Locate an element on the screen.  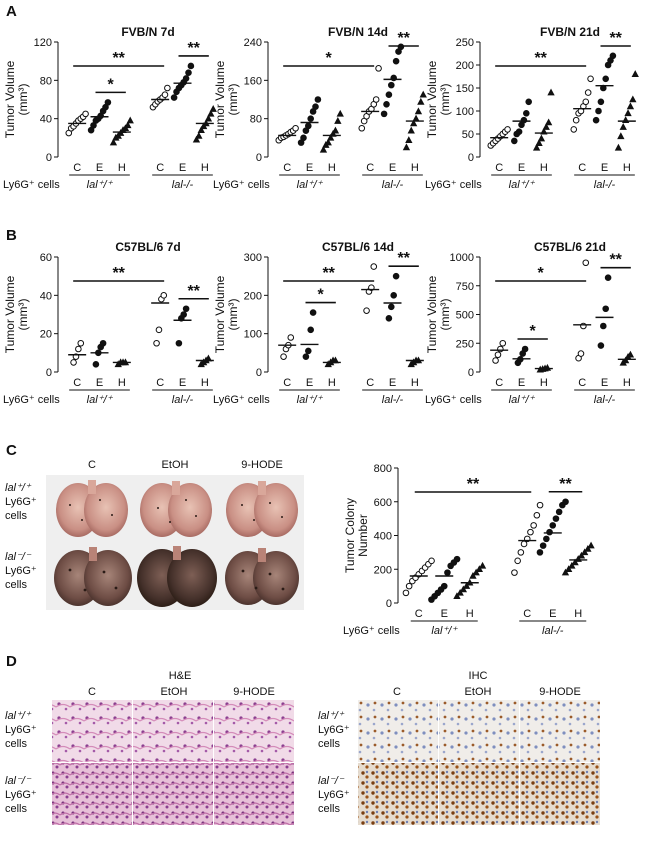
ihc-col-c: C is located at coordinates (397, 692).